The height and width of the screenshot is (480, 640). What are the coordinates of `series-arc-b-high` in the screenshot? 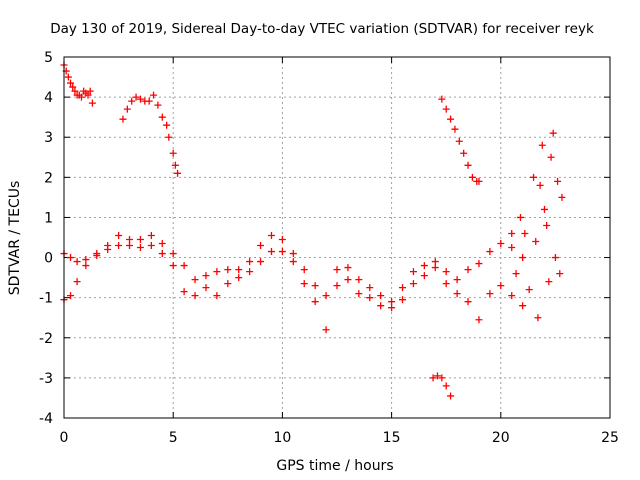 It's located at (150, 134).